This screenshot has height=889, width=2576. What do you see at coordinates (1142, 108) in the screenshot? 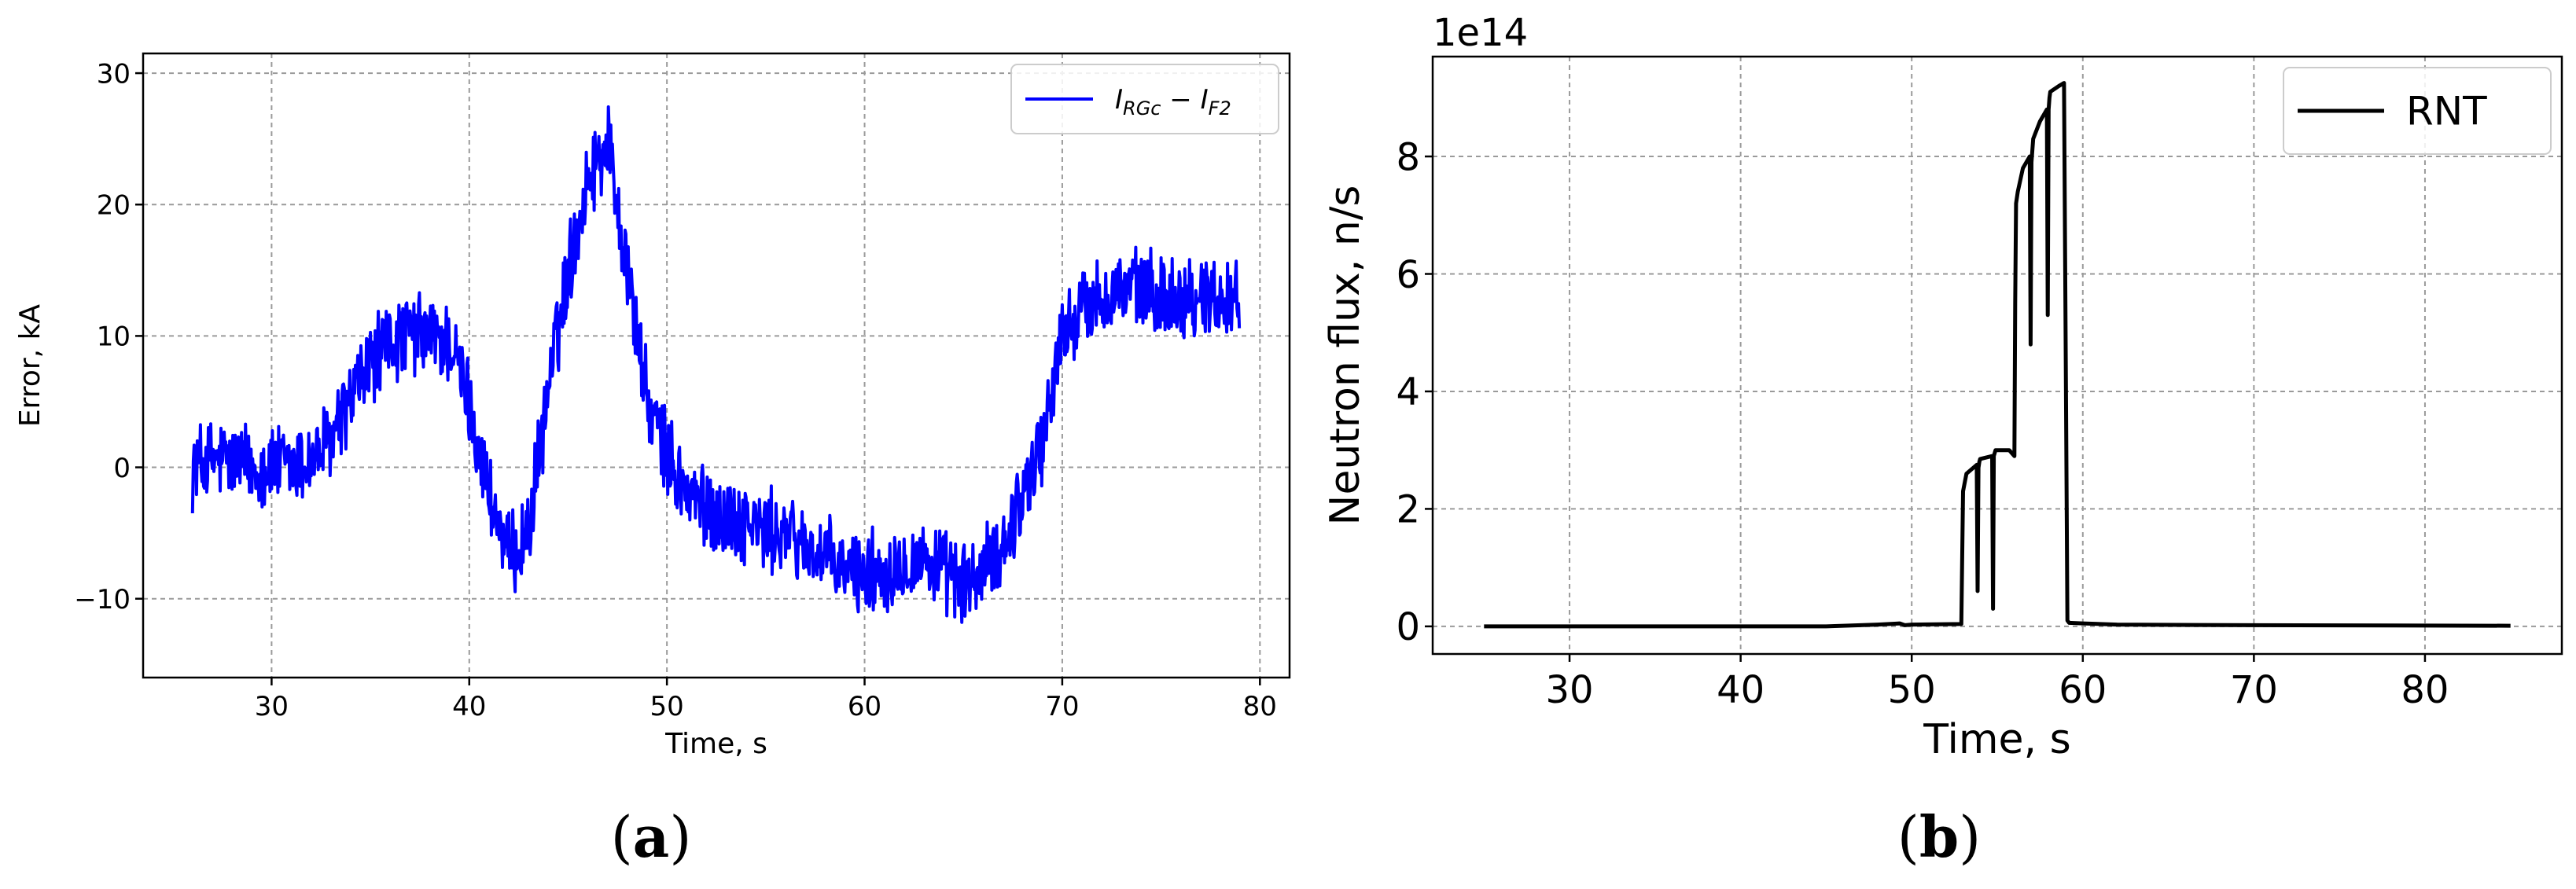
I see `legend-label-a-sub1: RGc` at bounding box center [1142, 108].